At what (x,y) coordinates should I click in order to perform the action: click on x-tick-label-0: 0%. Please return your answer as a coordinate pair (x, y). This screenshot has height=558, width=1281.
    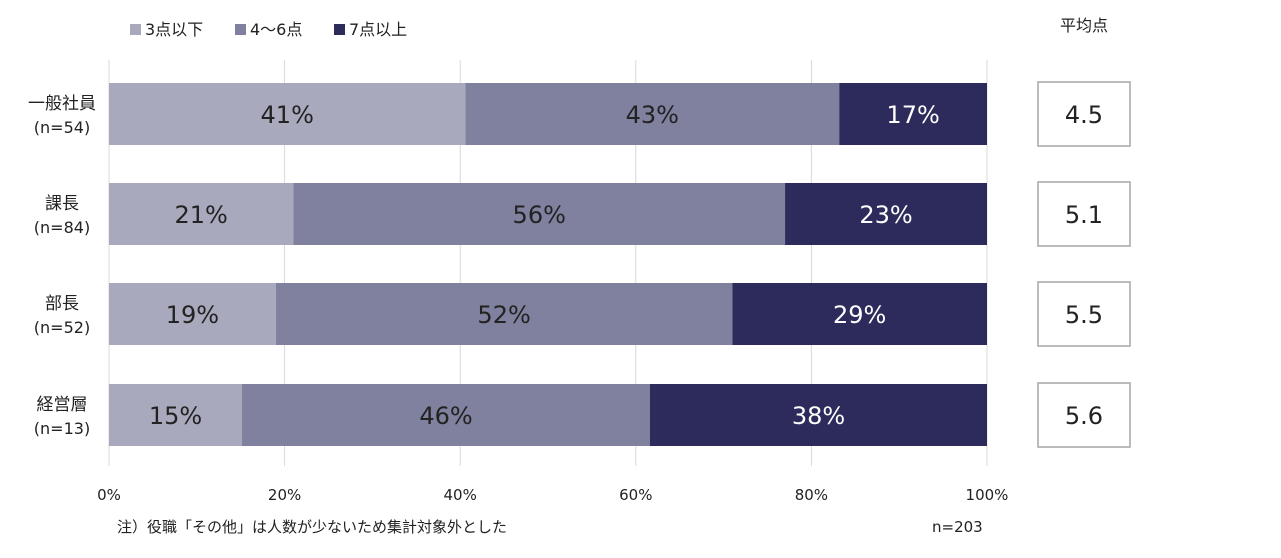
    Looking at the image, I should click on (109, 495).